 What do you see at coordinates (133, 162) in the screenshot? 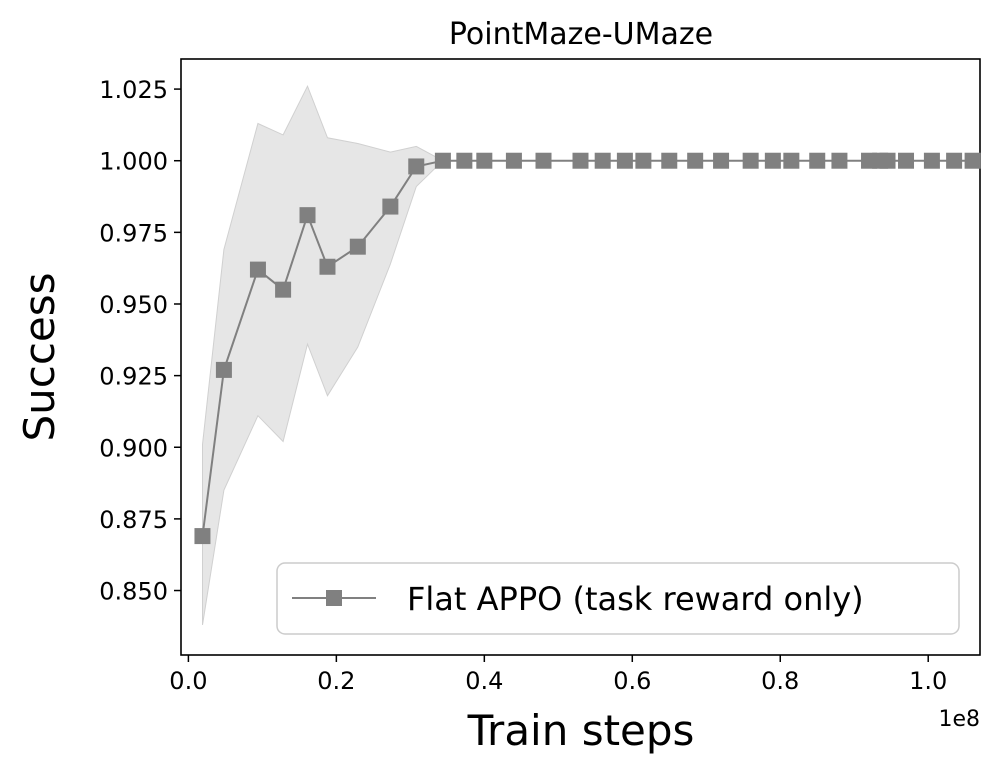
I see `y-tick-label: 1.000` at bounding box center [133, 162].